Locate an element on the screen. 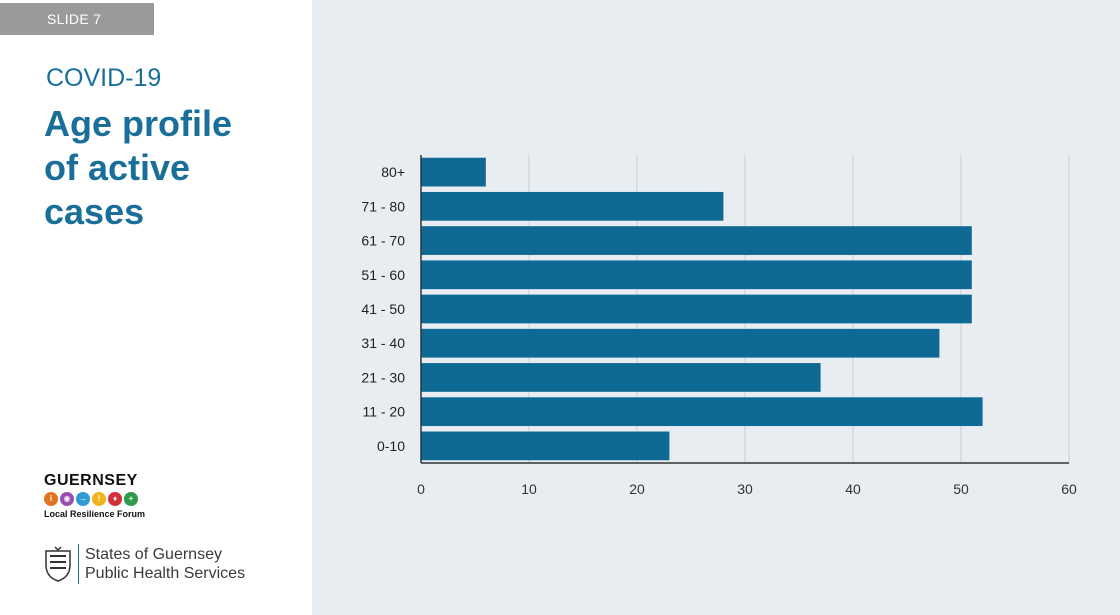 The height and width of the screenshot is (615, 1120). slide-title-line: cases is located at coordinates (94, 211).